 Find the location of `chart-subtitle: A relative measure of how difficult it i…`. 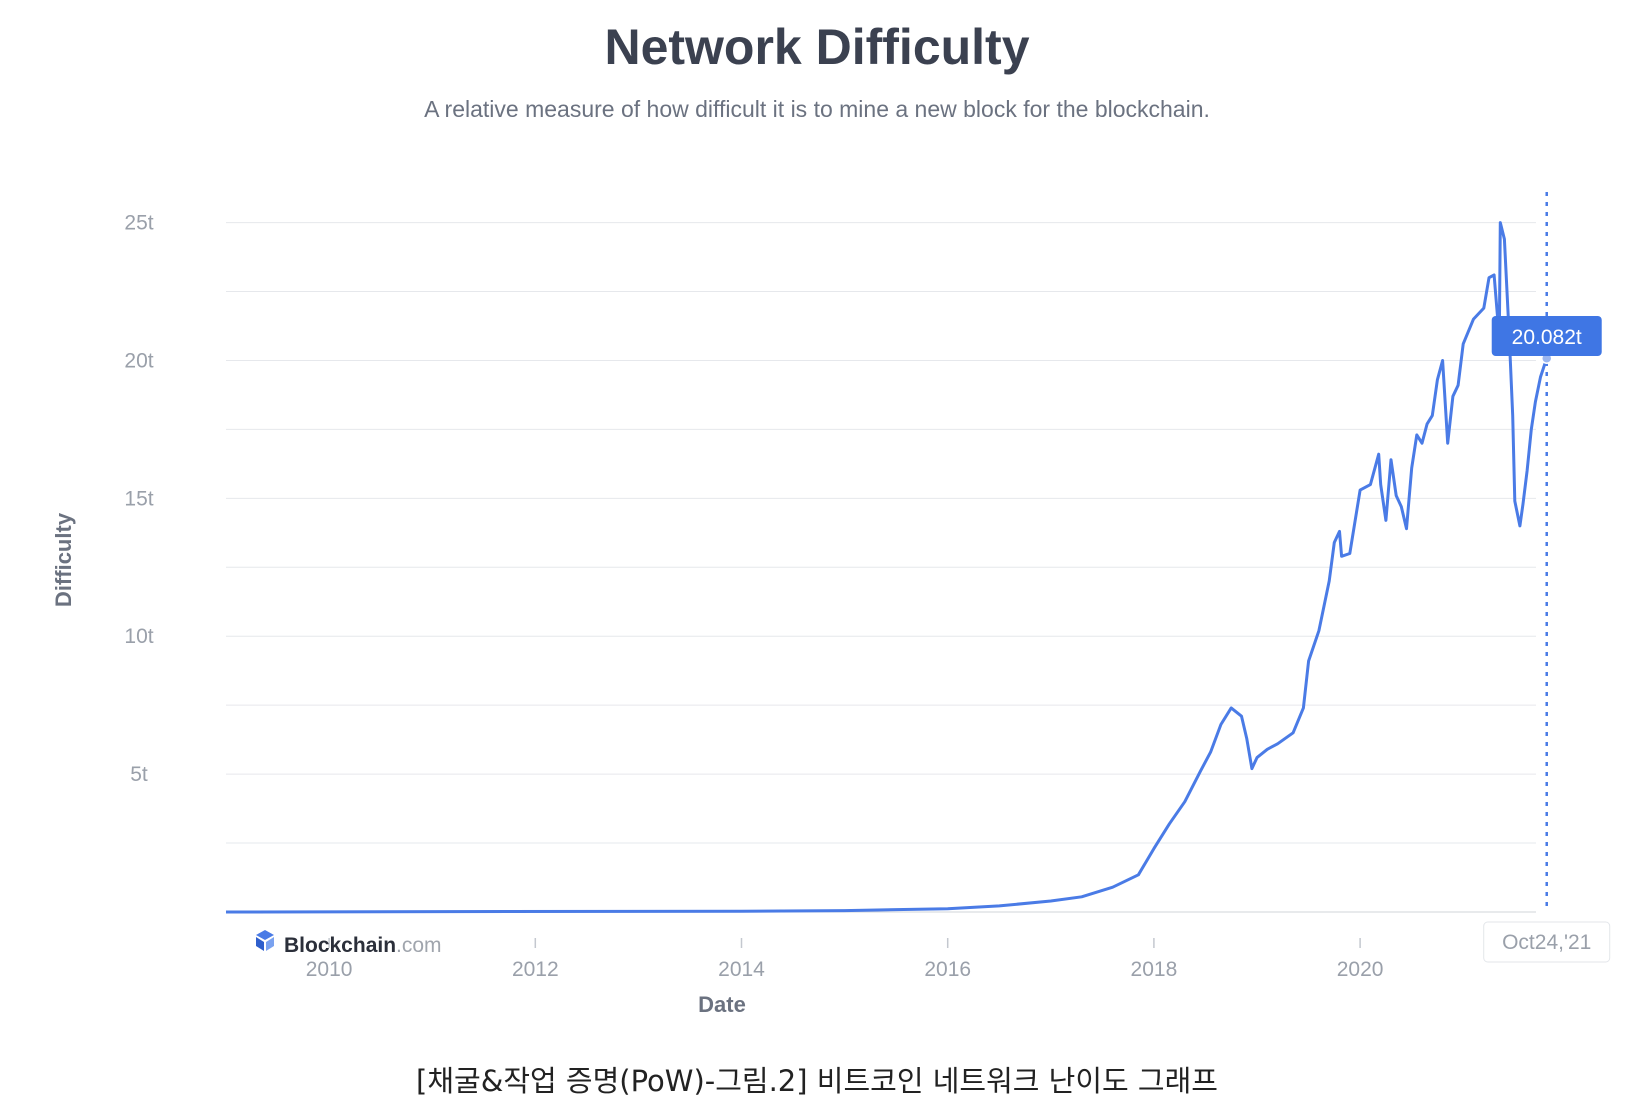

chart-subtitle: A relative measure of how difficult it i… is located at coordinates (817, 109).